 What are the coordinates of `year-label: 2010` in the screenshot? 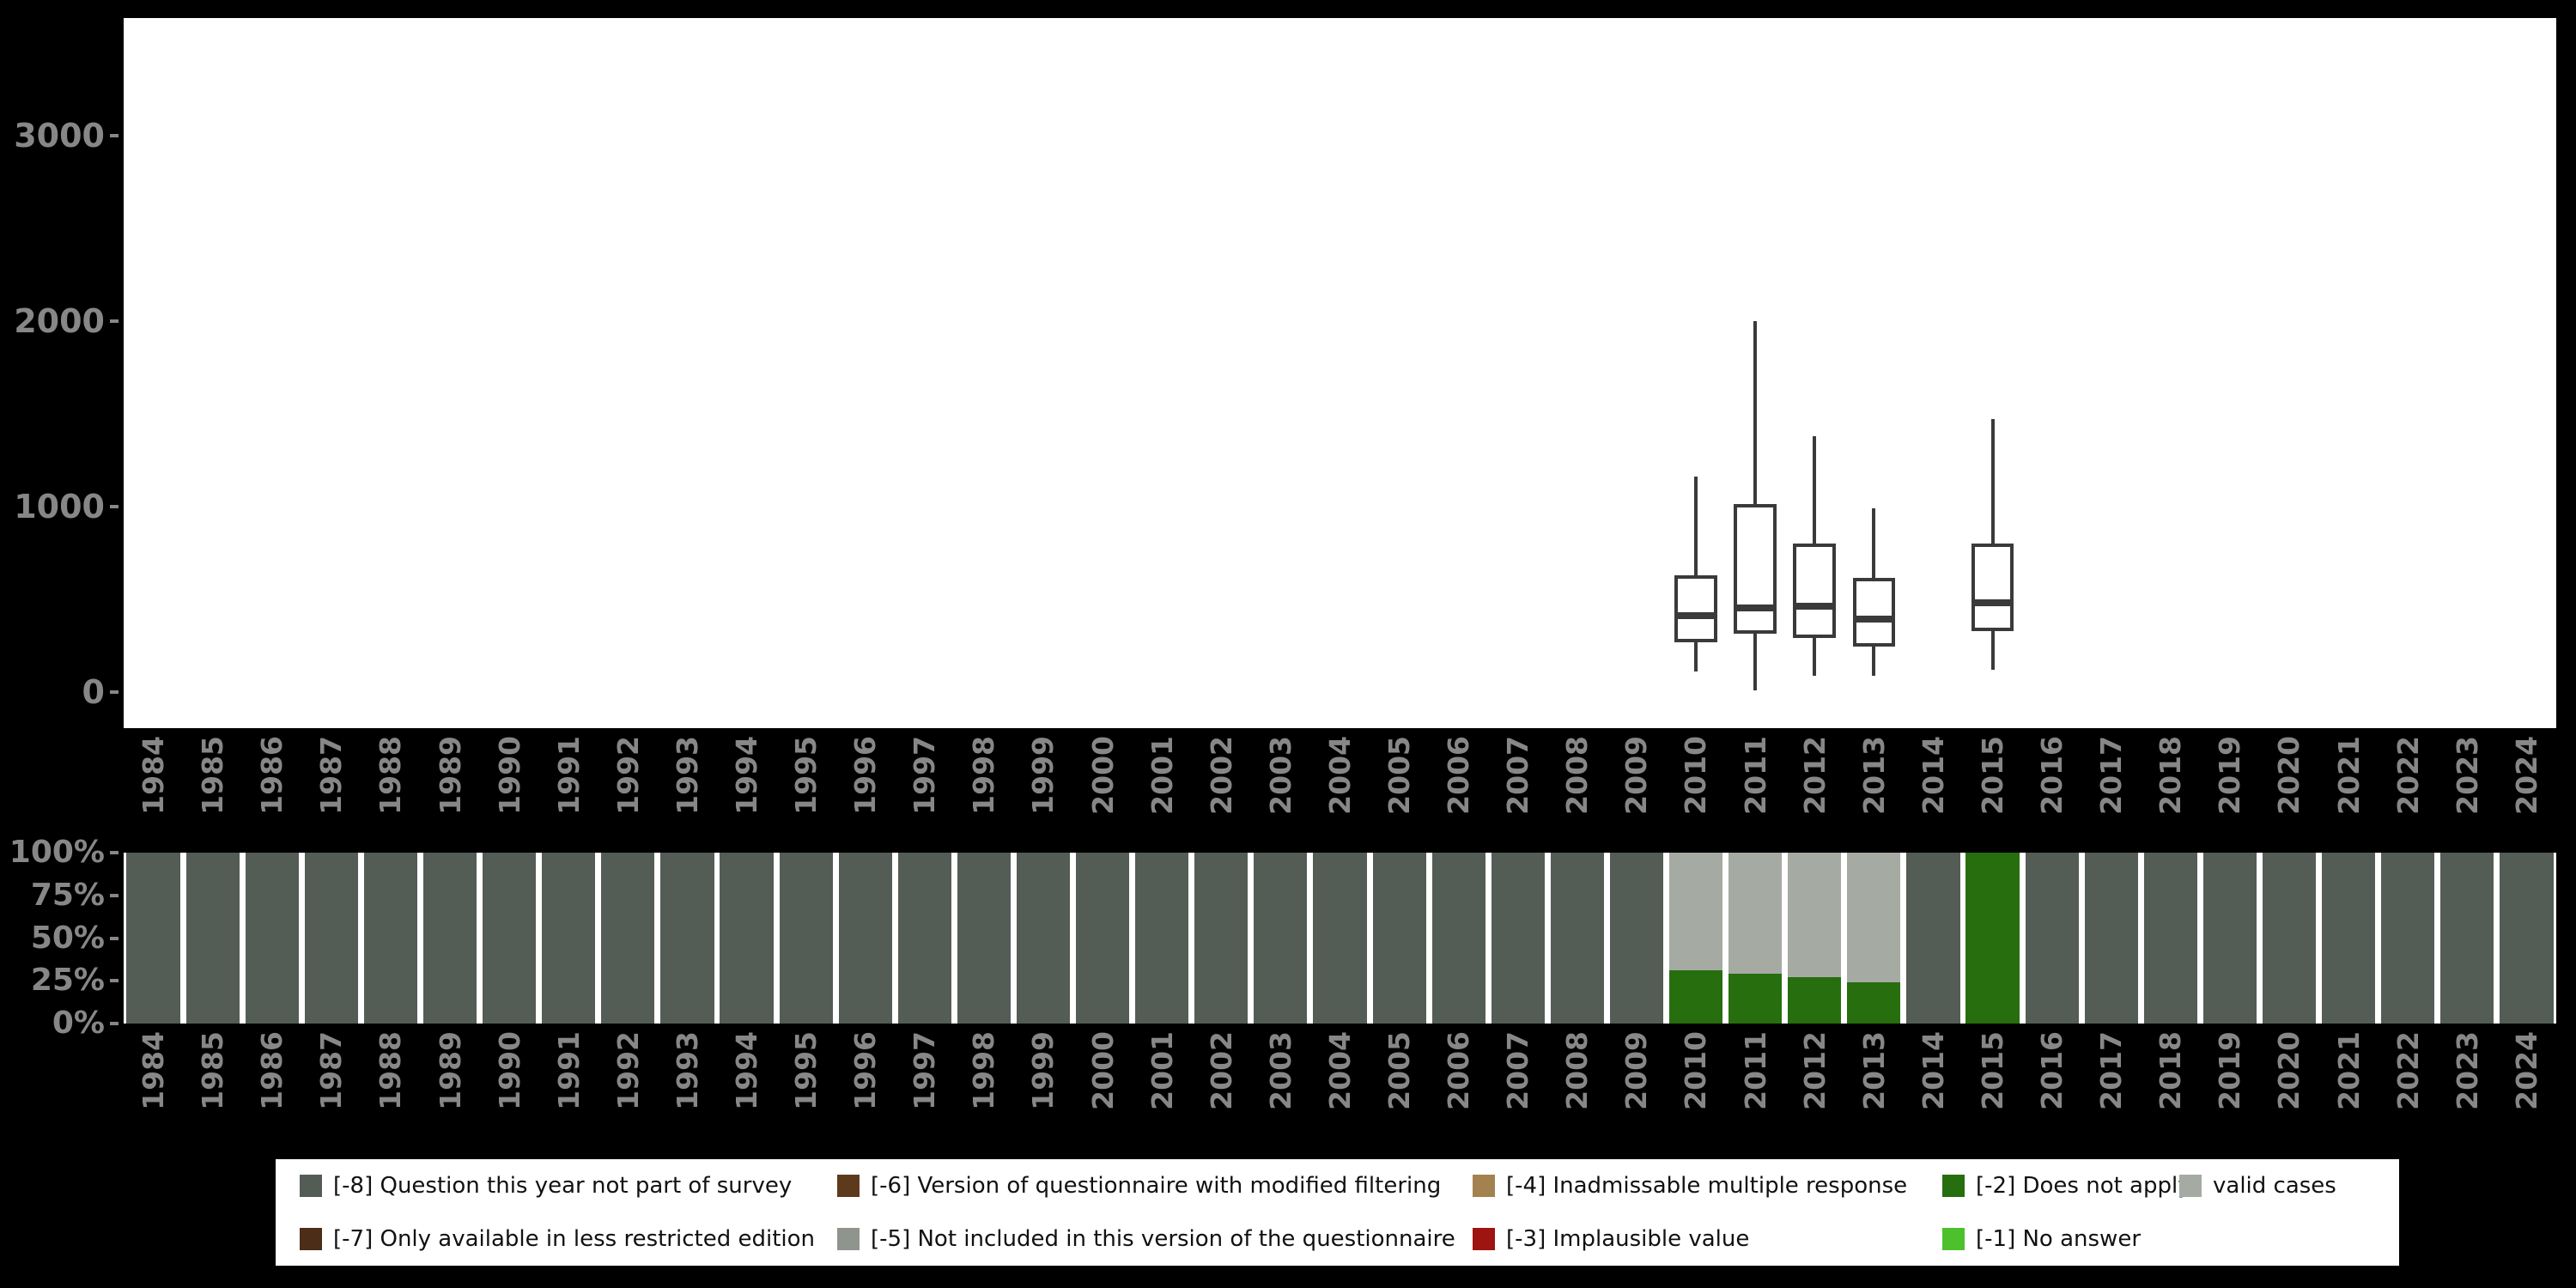 It's located at (1696, 775).